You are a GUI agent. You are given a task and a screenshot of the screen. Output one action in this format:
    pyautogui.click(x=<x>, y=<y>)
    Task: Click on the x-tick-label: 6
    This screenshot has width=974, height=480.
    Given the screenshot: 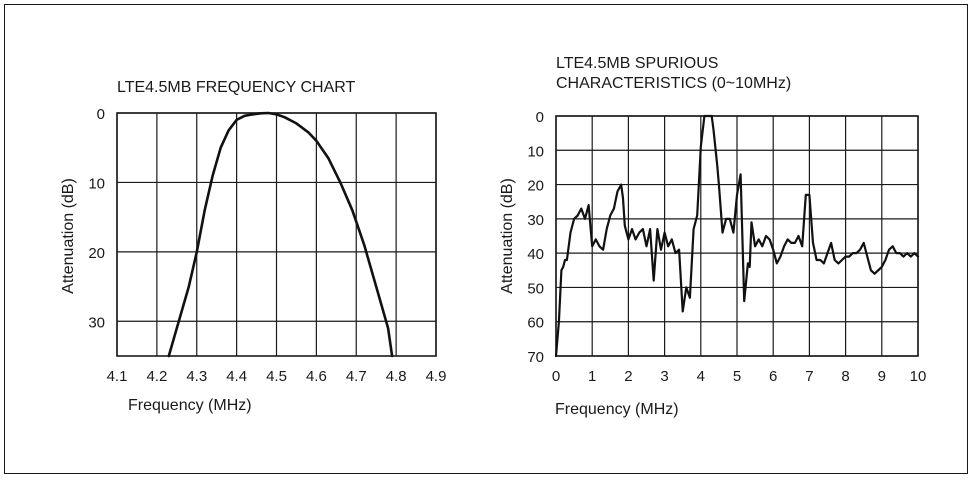 What is the action you would take?
    pyautogui.click(x=773, y=376)
    